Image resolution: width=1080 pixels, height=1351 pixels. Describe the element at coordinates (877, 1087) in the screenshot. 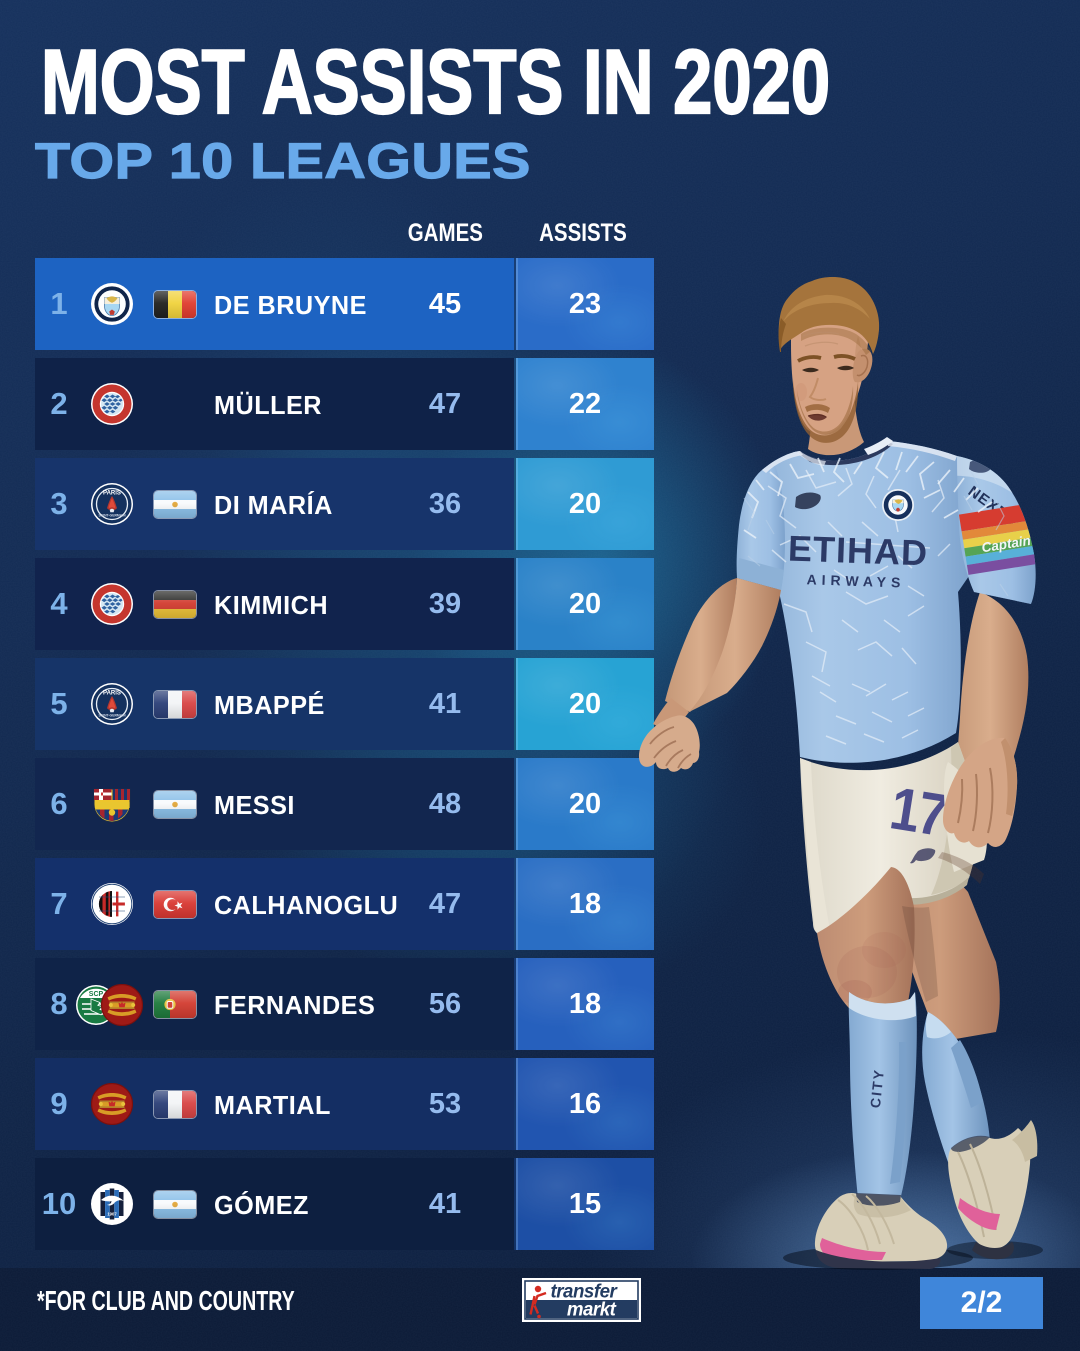

I see `svg-text: CITY` at that location.